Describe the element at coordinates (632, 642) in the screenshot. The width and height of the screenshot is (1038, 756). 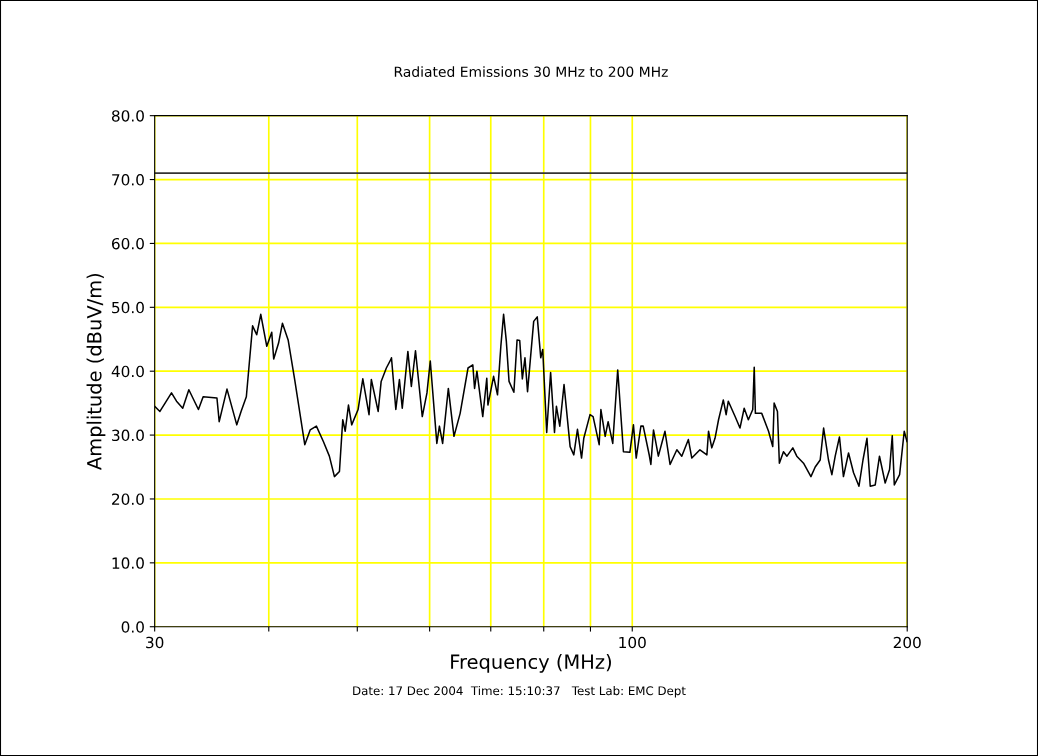
I see `x-tick-label: 100` at that location.